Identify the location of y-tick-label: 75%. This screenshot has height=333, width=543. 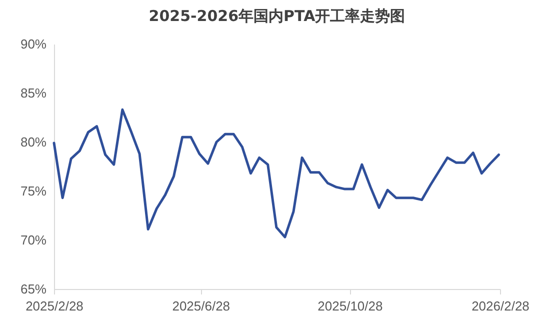
(33, 191).